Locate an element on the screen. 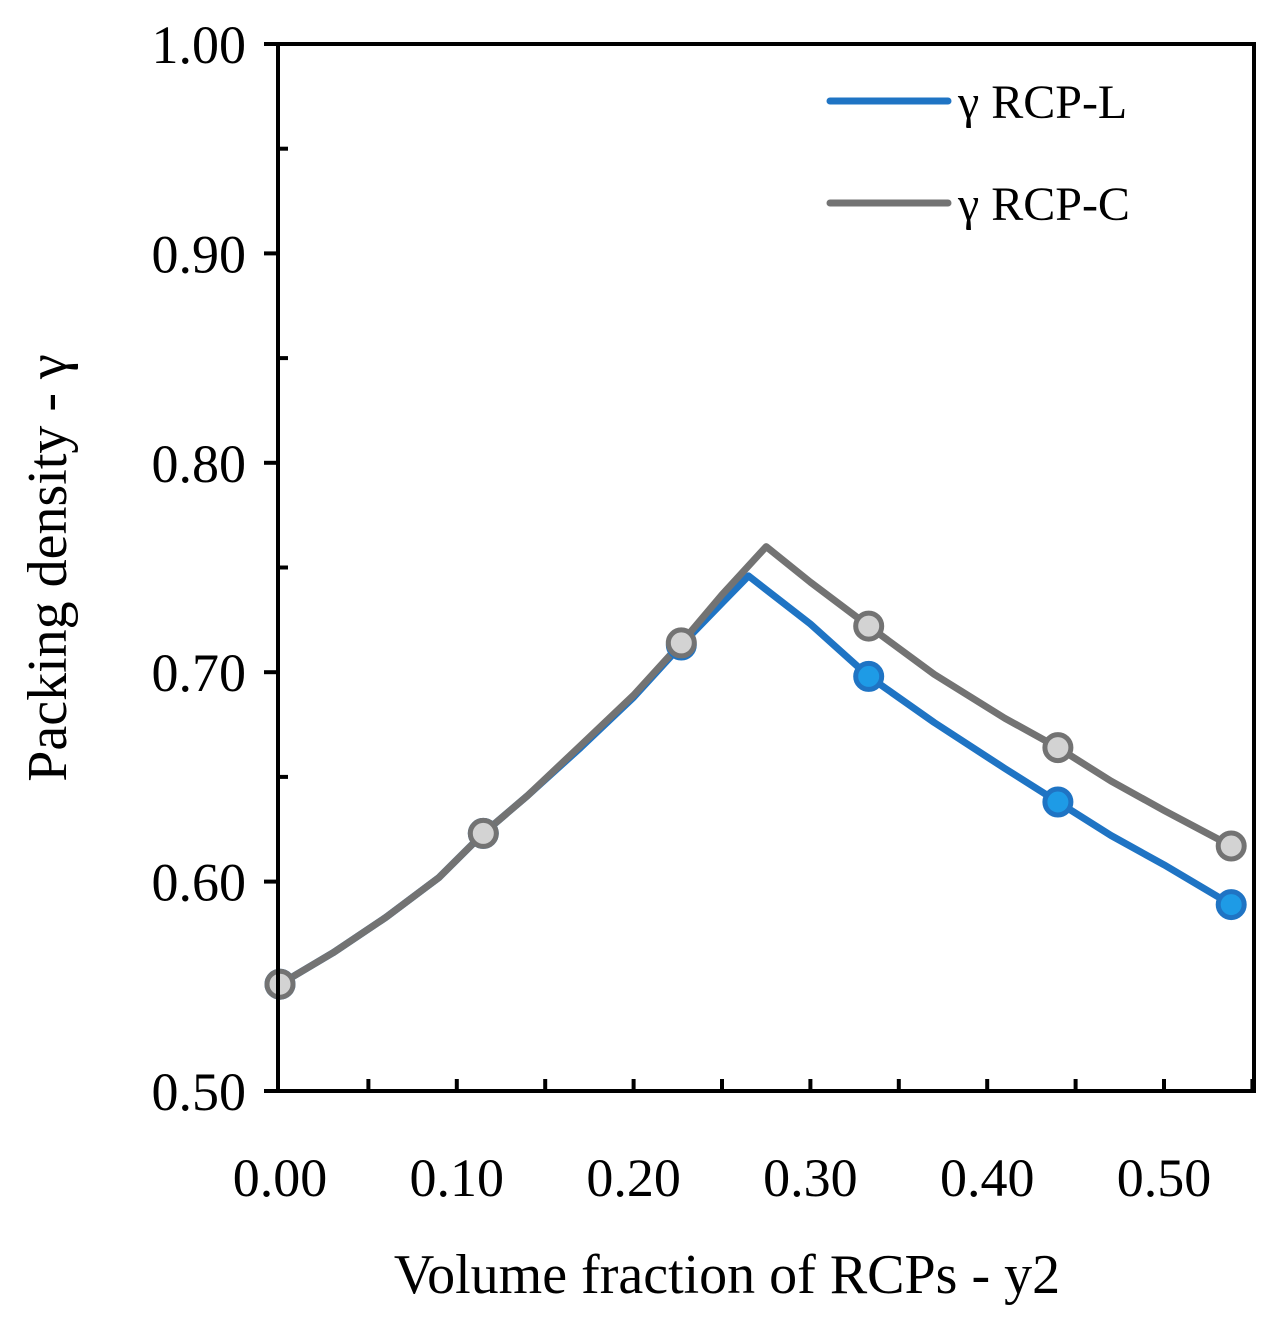  legend-label-rcp-c: γ RCP-C is located at coordinates (1043, 204).